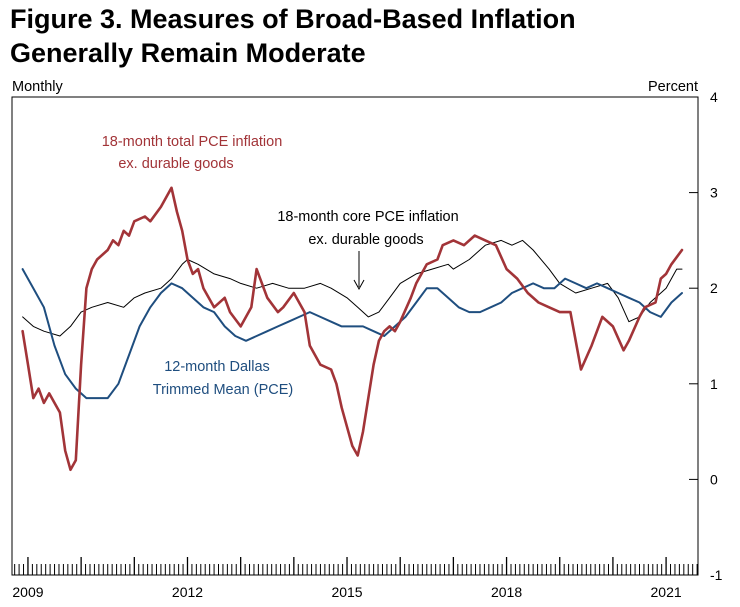 The image size is (740, 607). I want to click on y-tick-label-5: 4, so click(714, 97).